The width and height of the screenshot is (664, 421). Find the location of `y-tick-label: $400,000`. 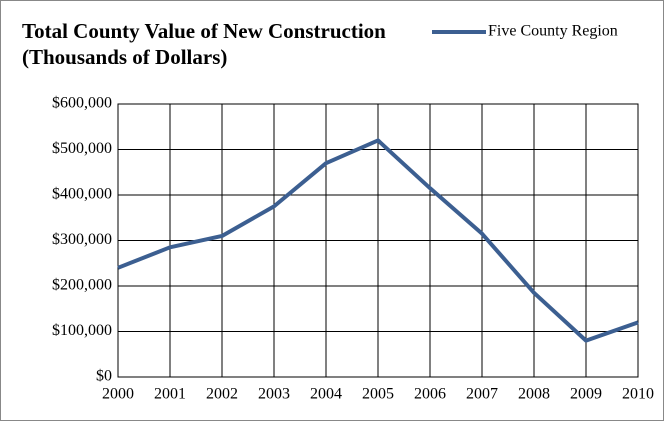

y-tick-label: $400,000 is located at coordinates (82, 194).